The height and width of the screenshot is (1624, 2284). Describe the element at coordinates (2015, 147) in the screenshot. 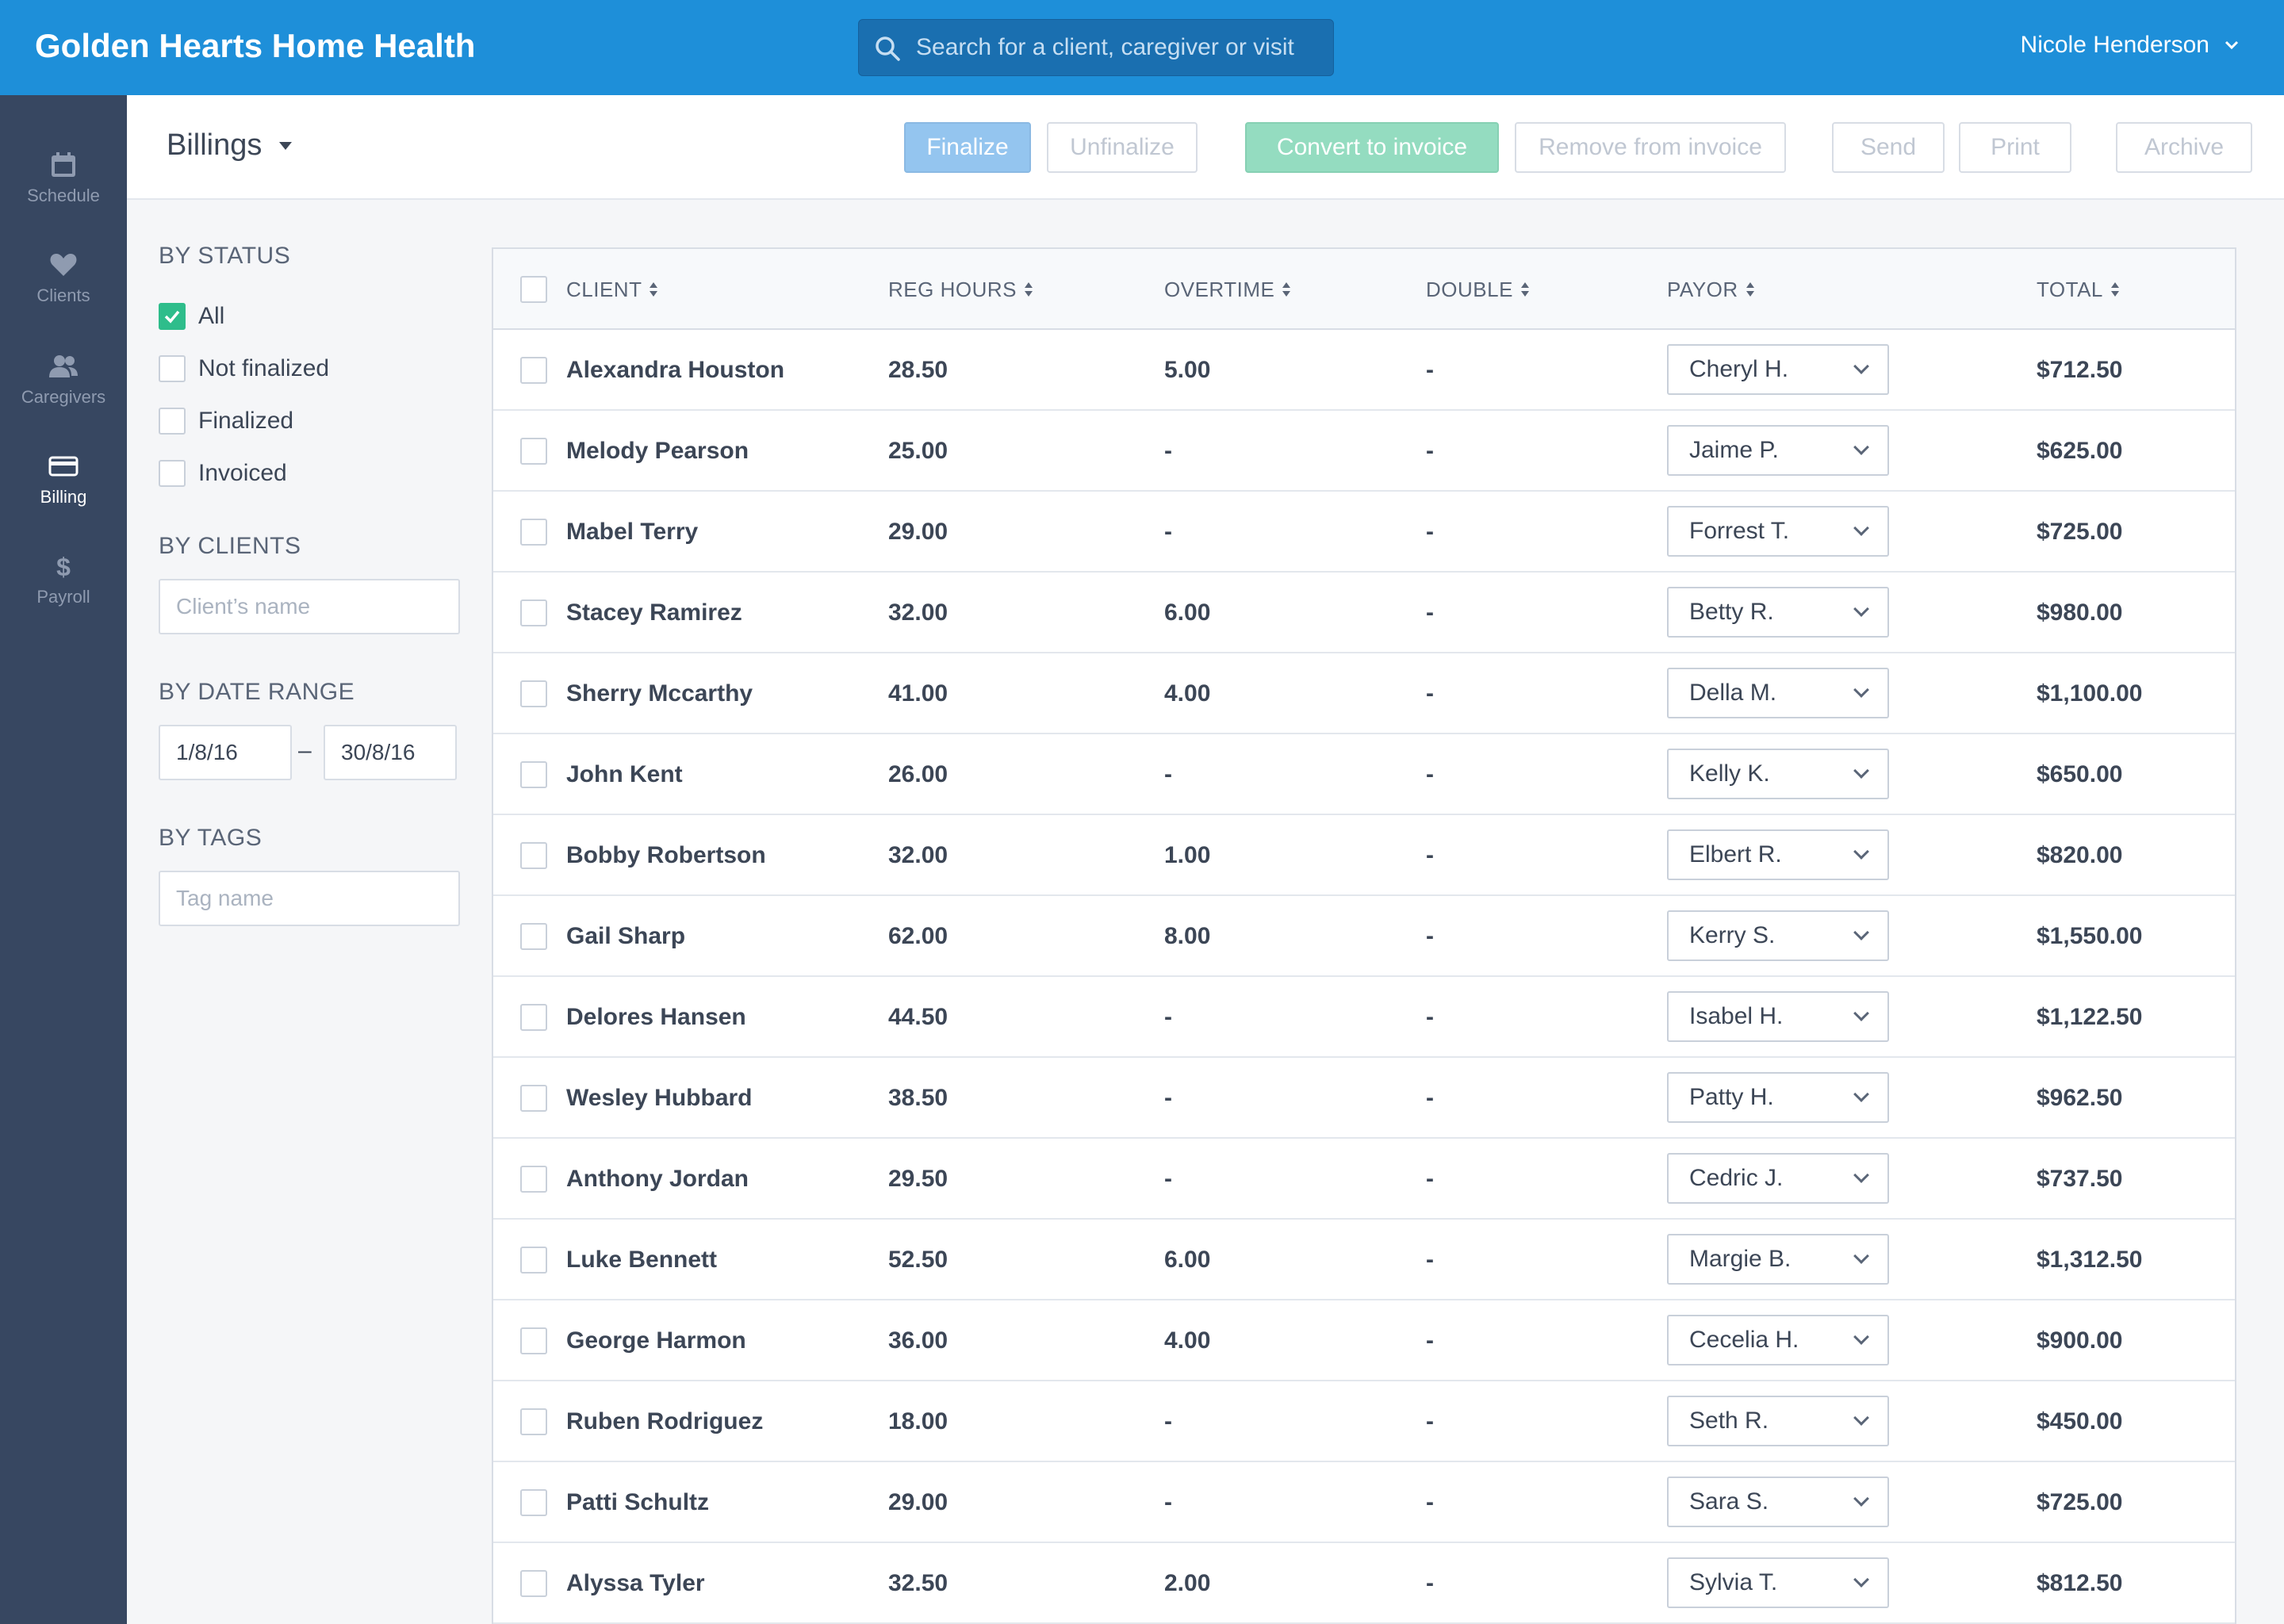

I see `print-button: Print` at that location.